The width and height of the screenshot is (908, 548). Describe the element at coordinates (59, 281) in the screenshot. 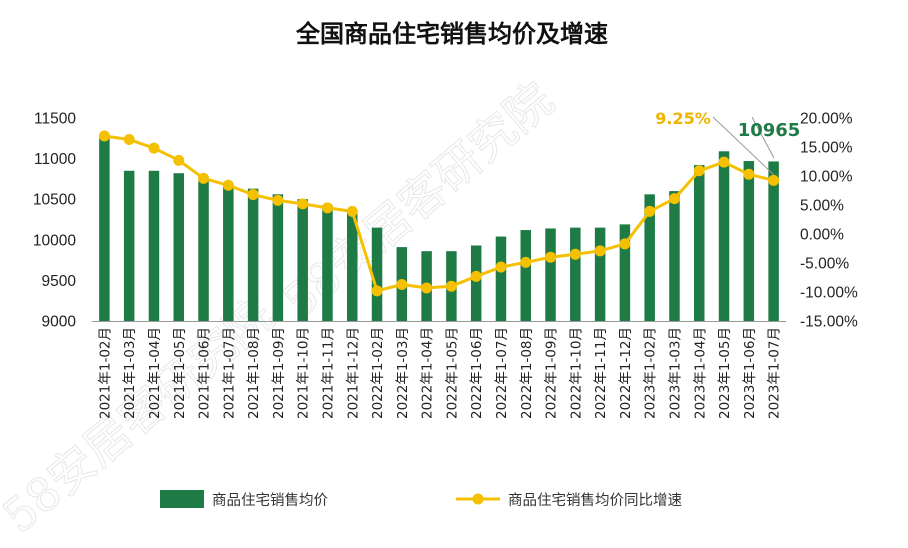

I see `y-left-tick-label: 9500` at that location.